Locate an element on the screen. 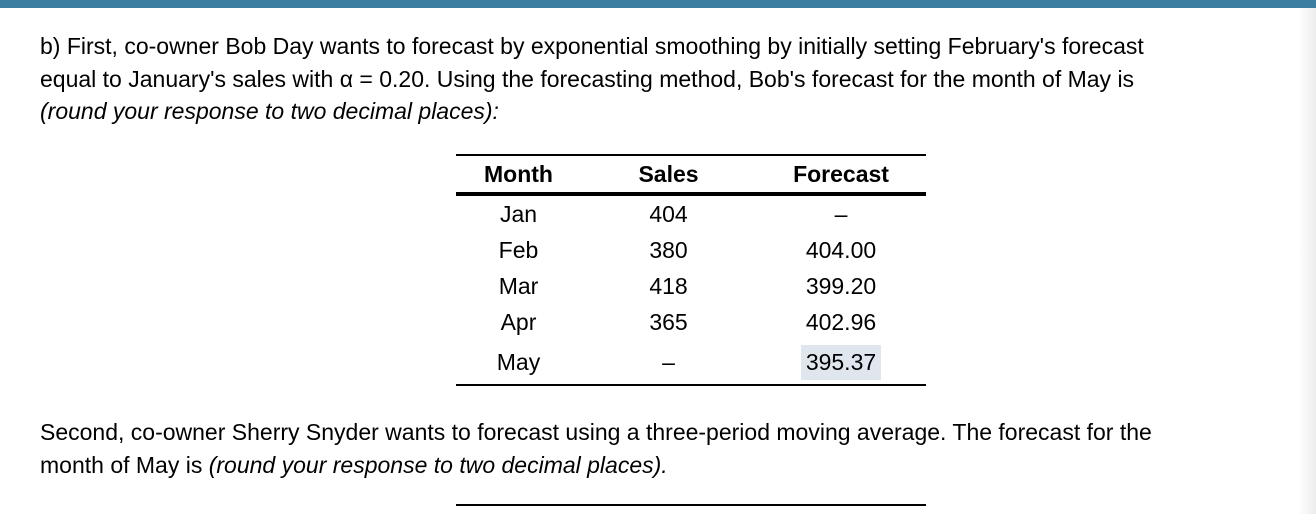  header-month: Month is located at coordinates (518, 175).